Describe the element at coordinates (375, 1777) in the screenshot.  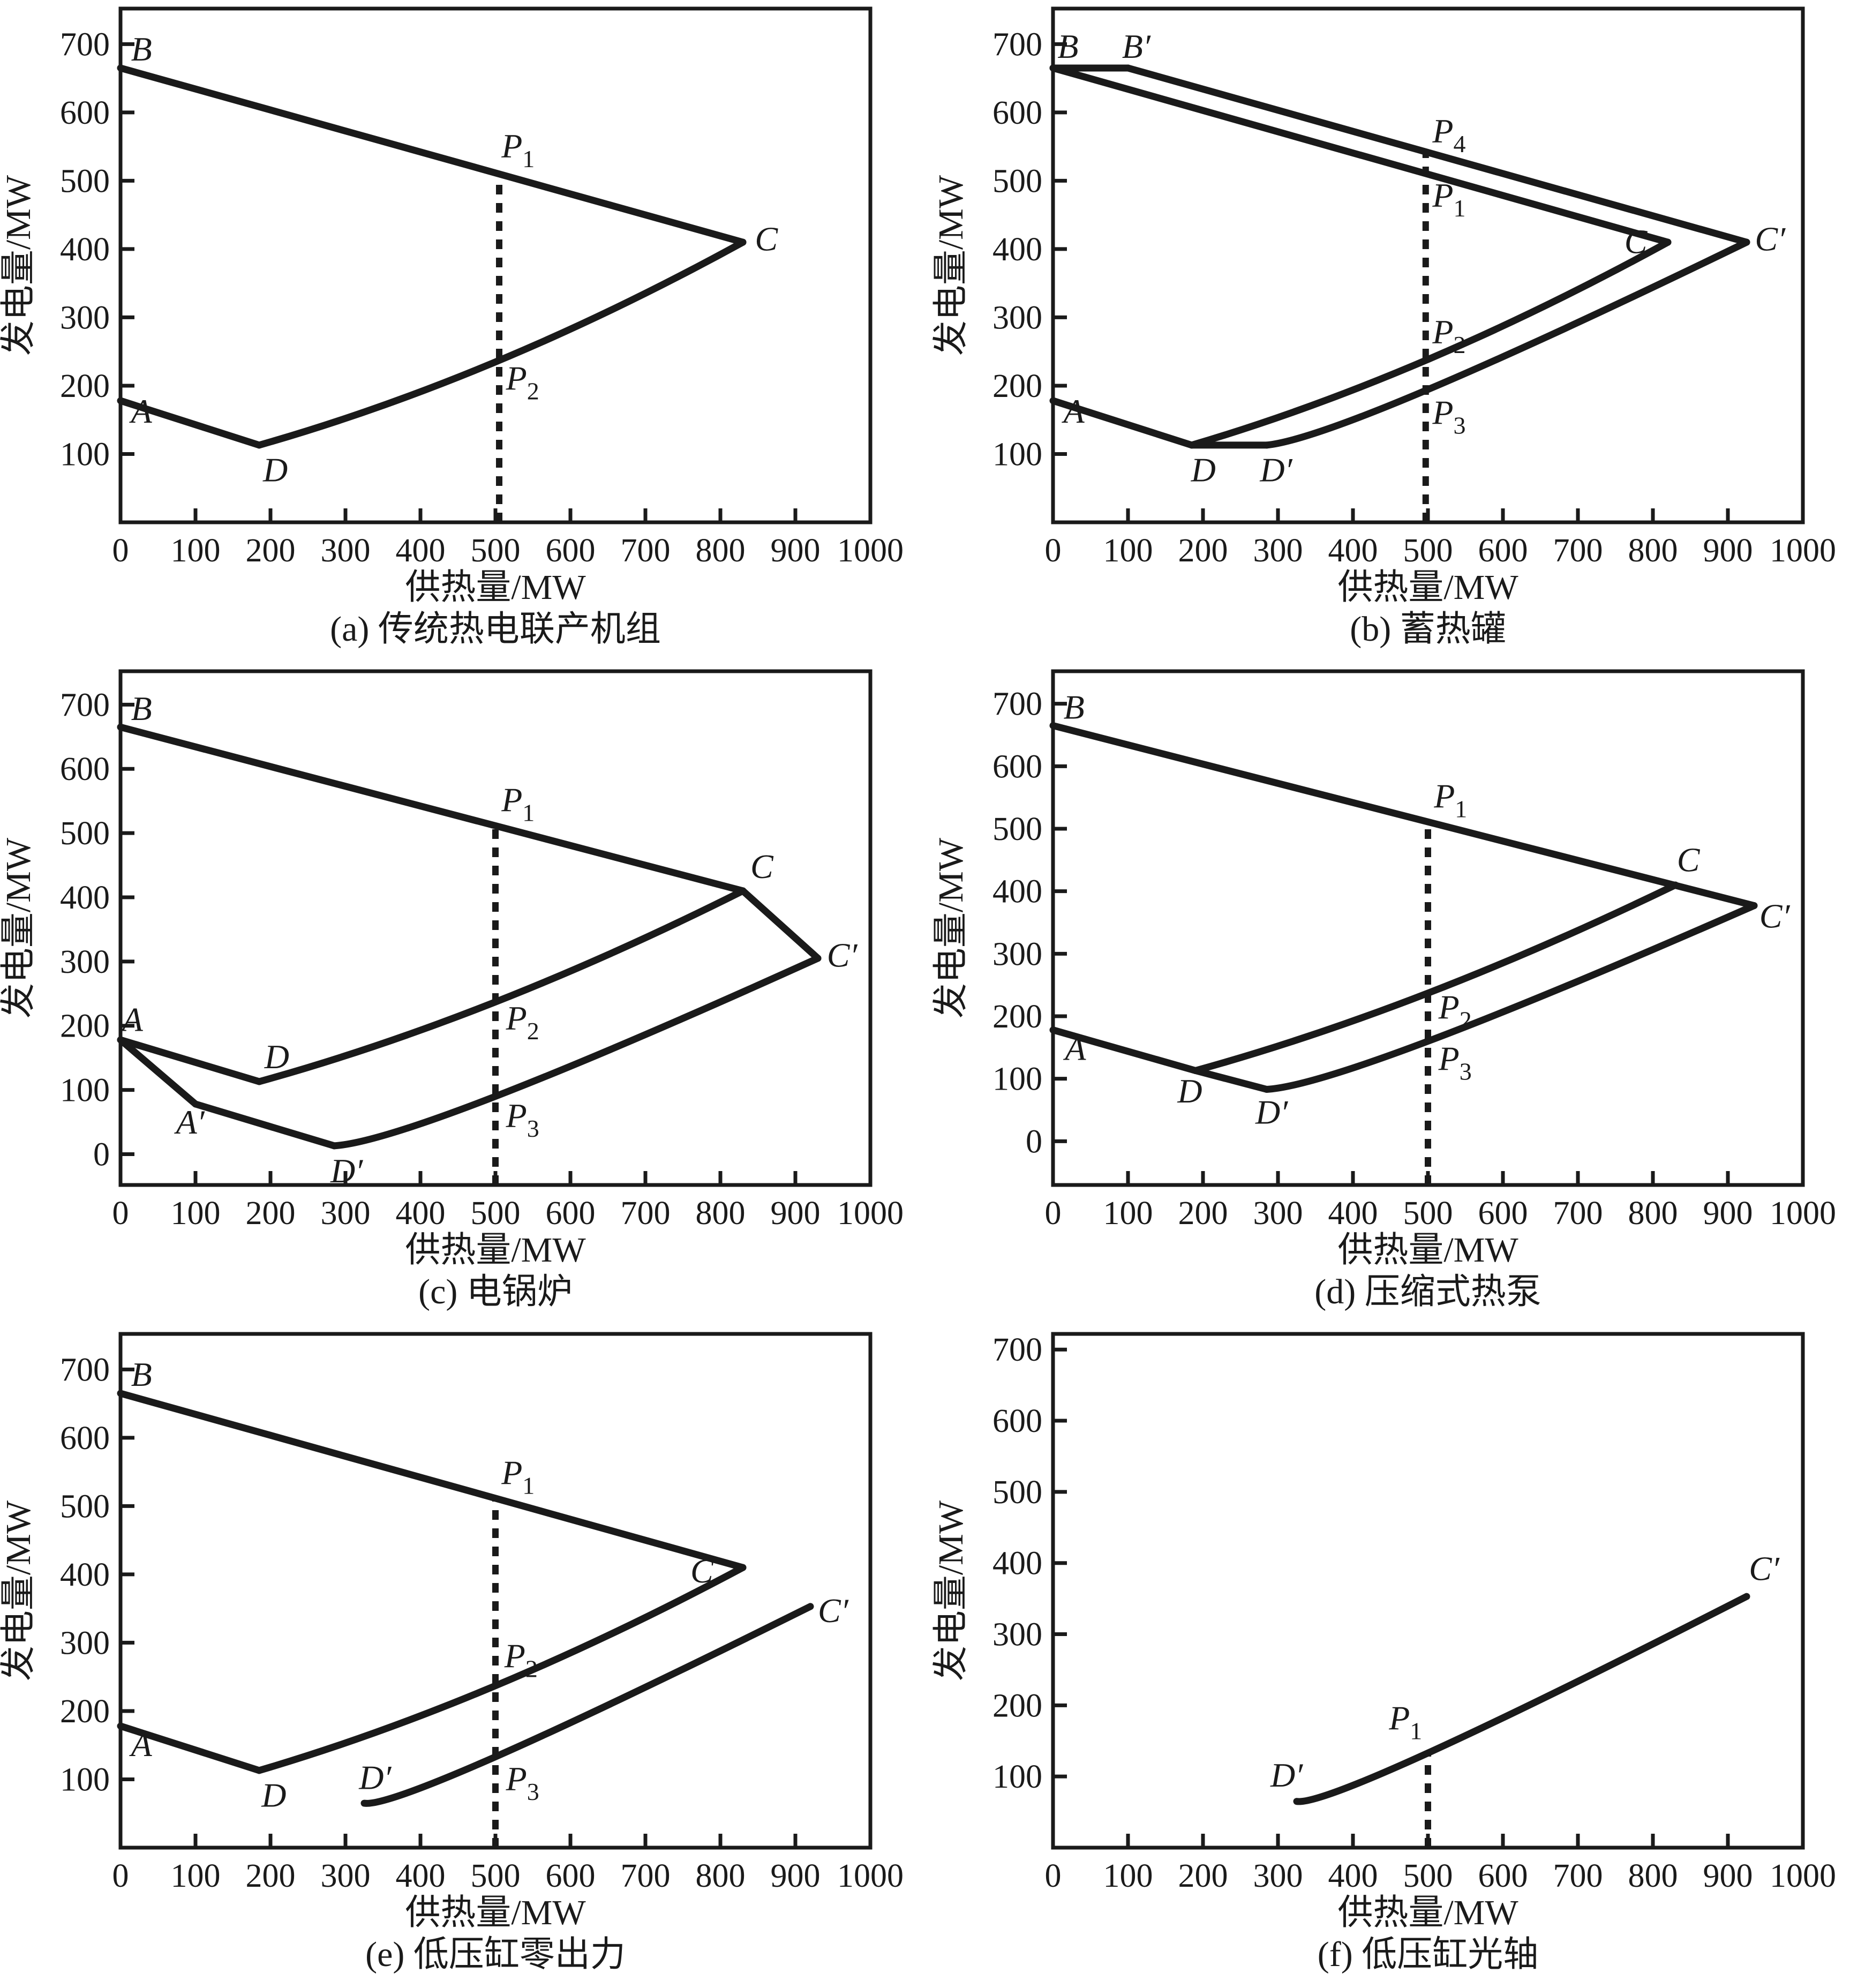
I see `point-label-D′: D′` at that location.